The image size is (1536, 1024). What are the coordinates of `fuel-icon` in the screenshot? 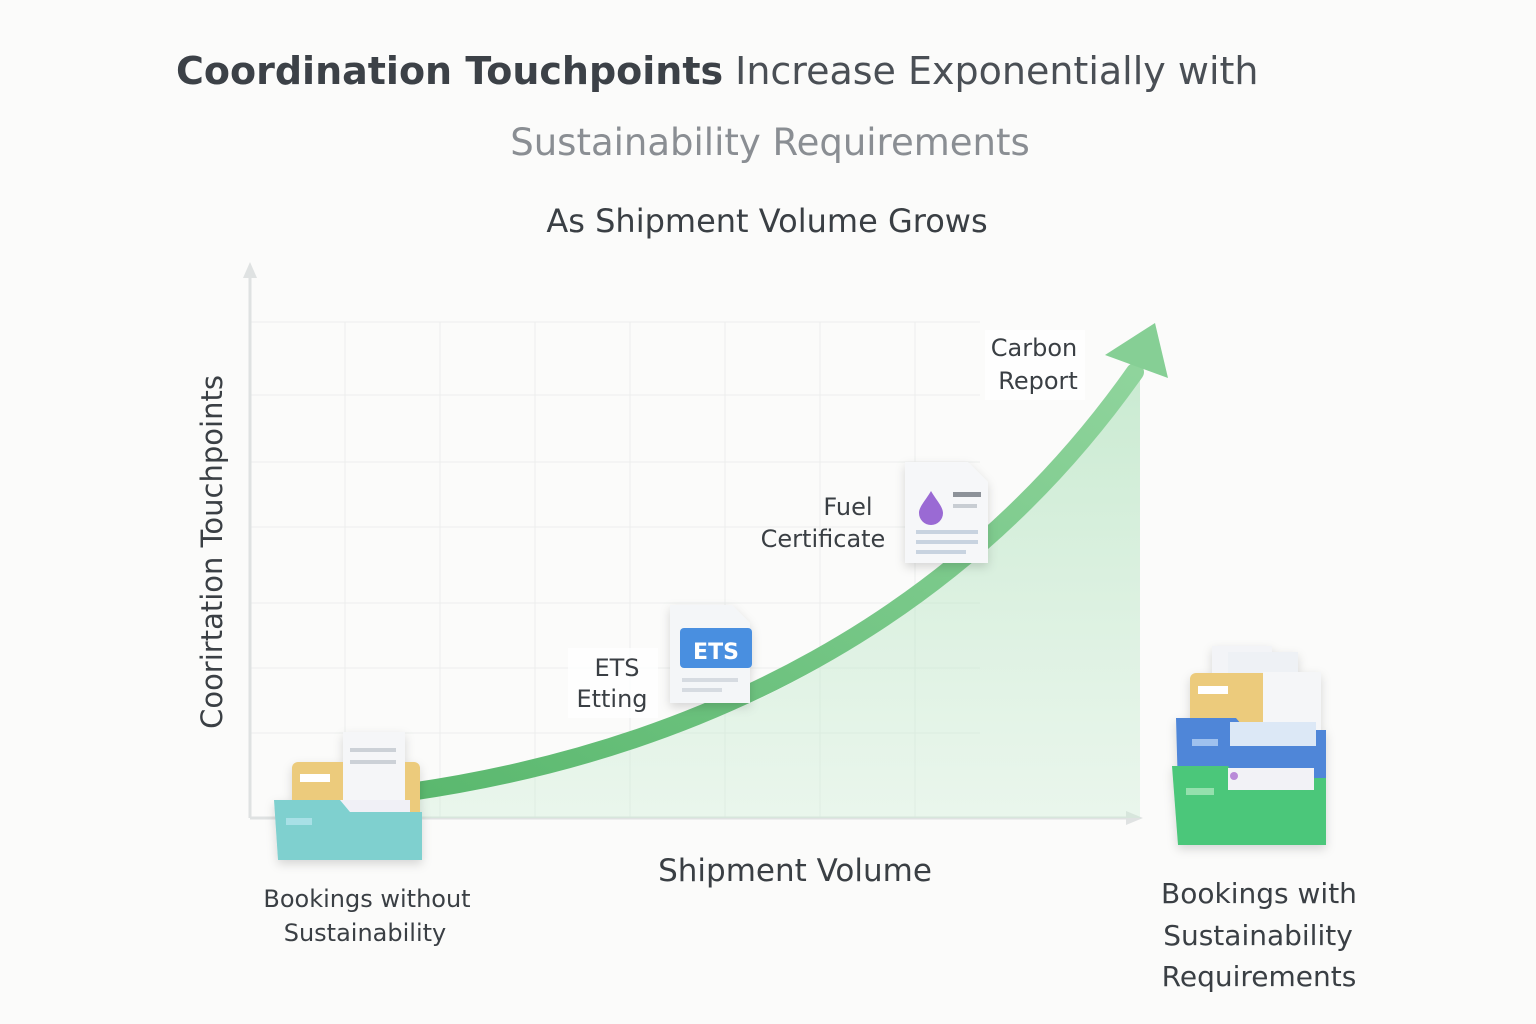 It's located at (946, 512).